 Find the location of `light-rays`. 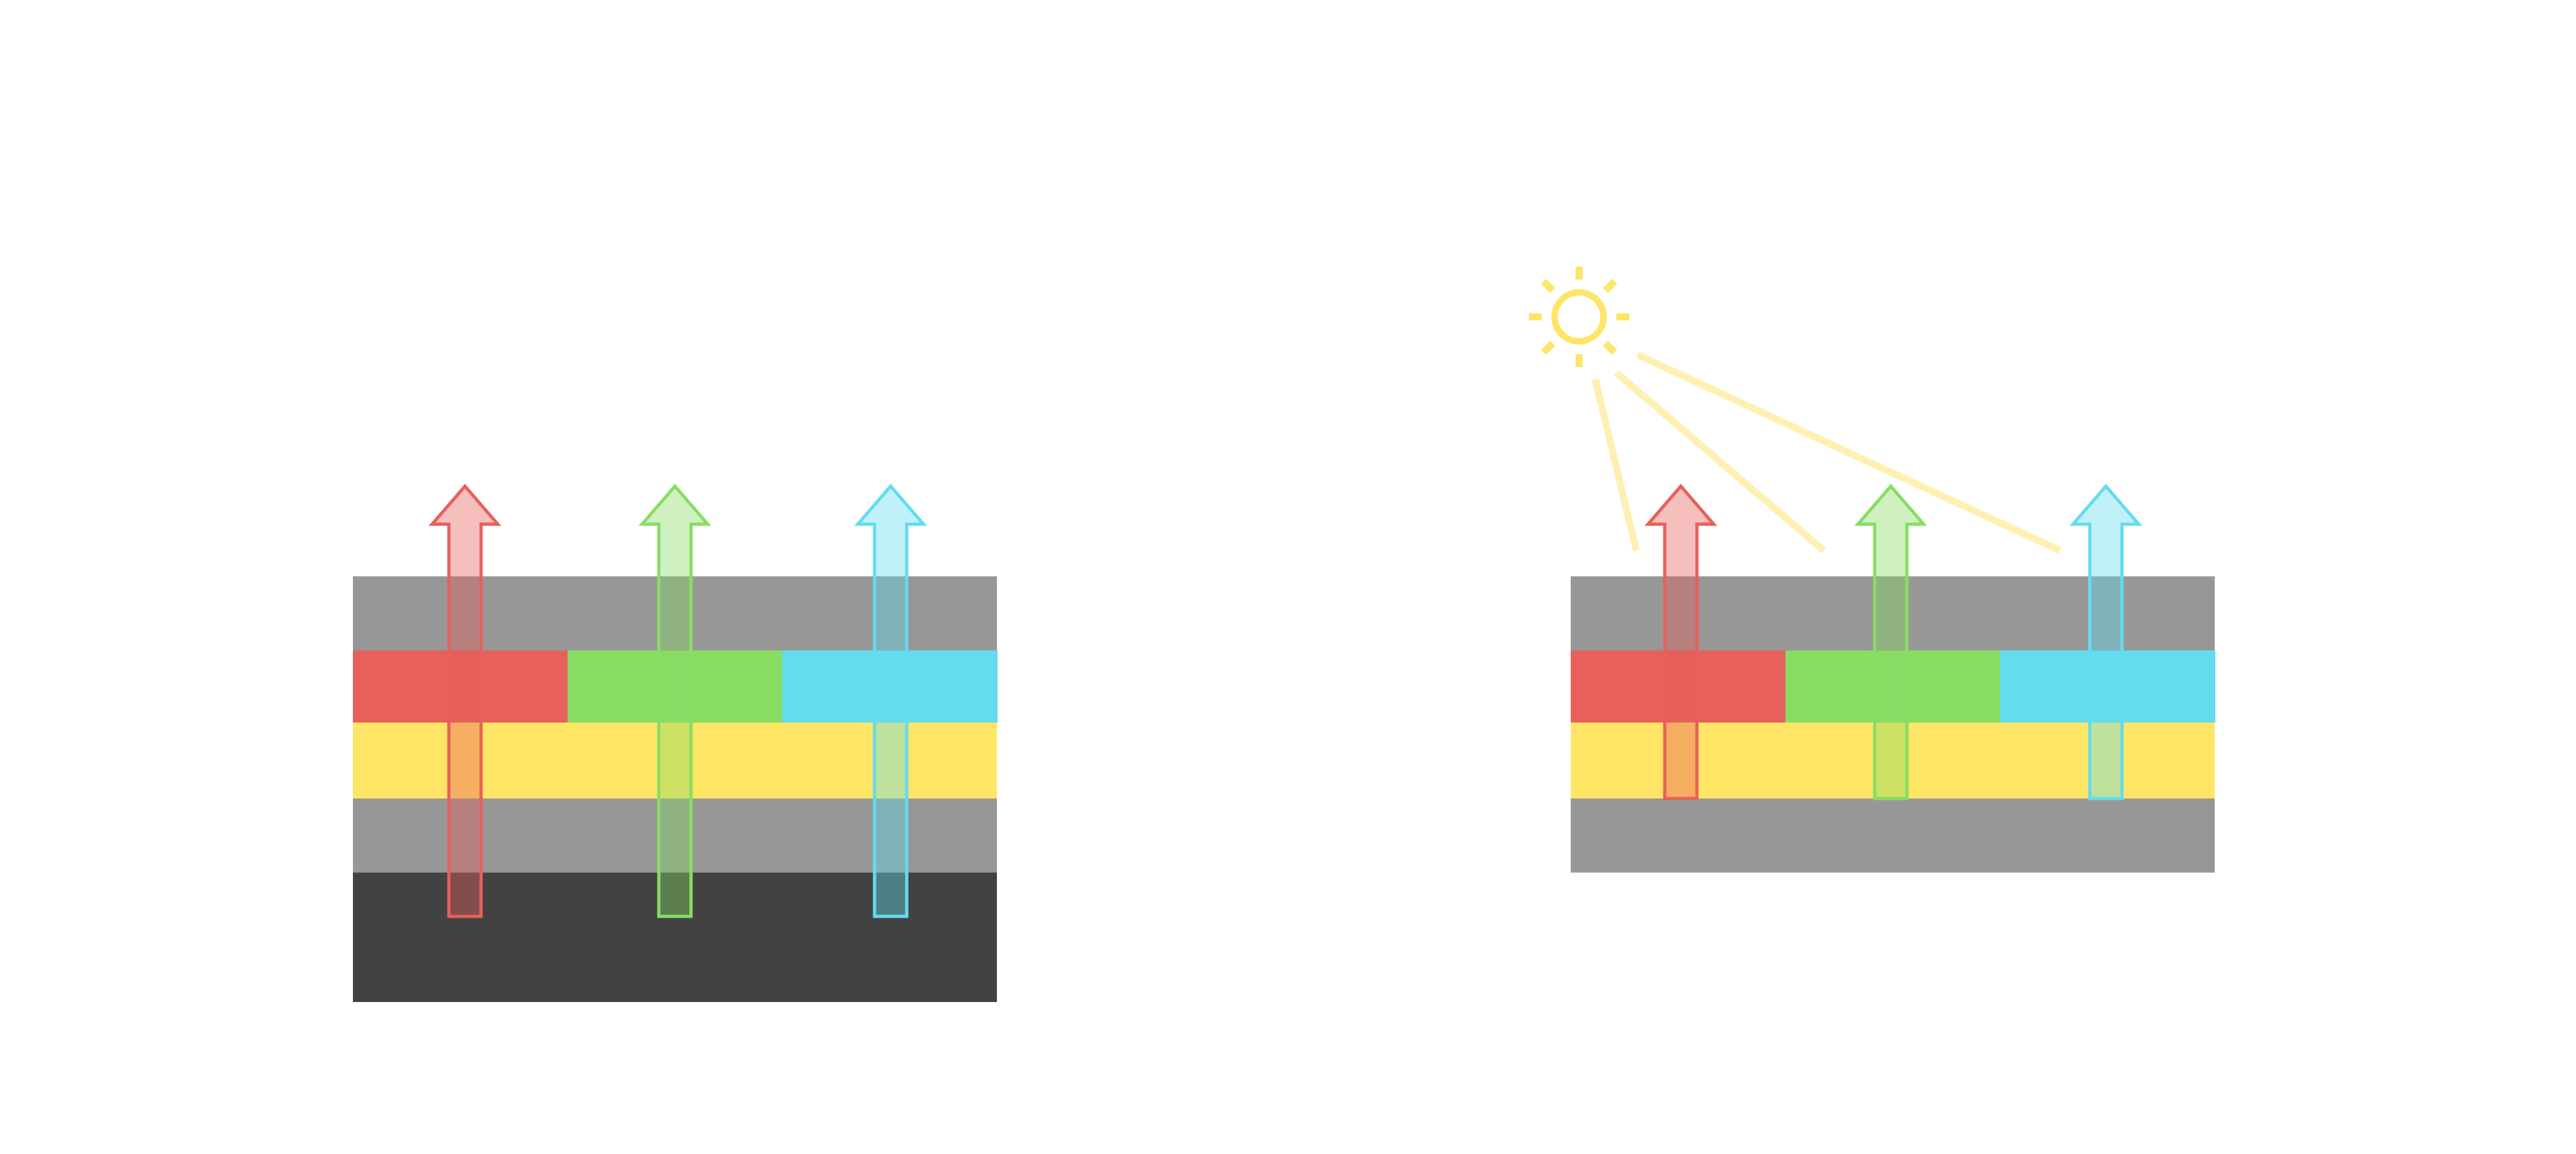

light-rays is located at coordinates (1826, 453).